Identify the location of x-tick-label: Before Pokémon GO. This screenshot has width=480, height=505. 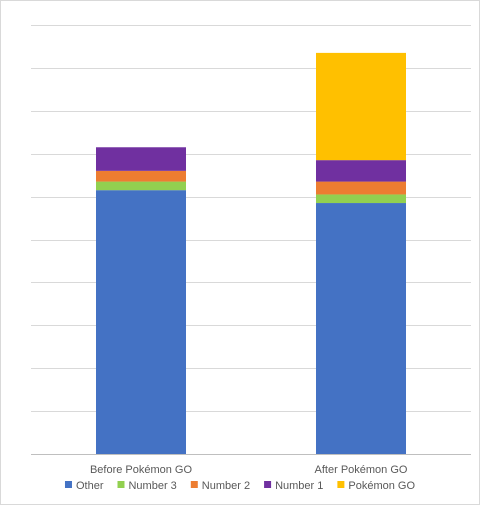
(141, 470).